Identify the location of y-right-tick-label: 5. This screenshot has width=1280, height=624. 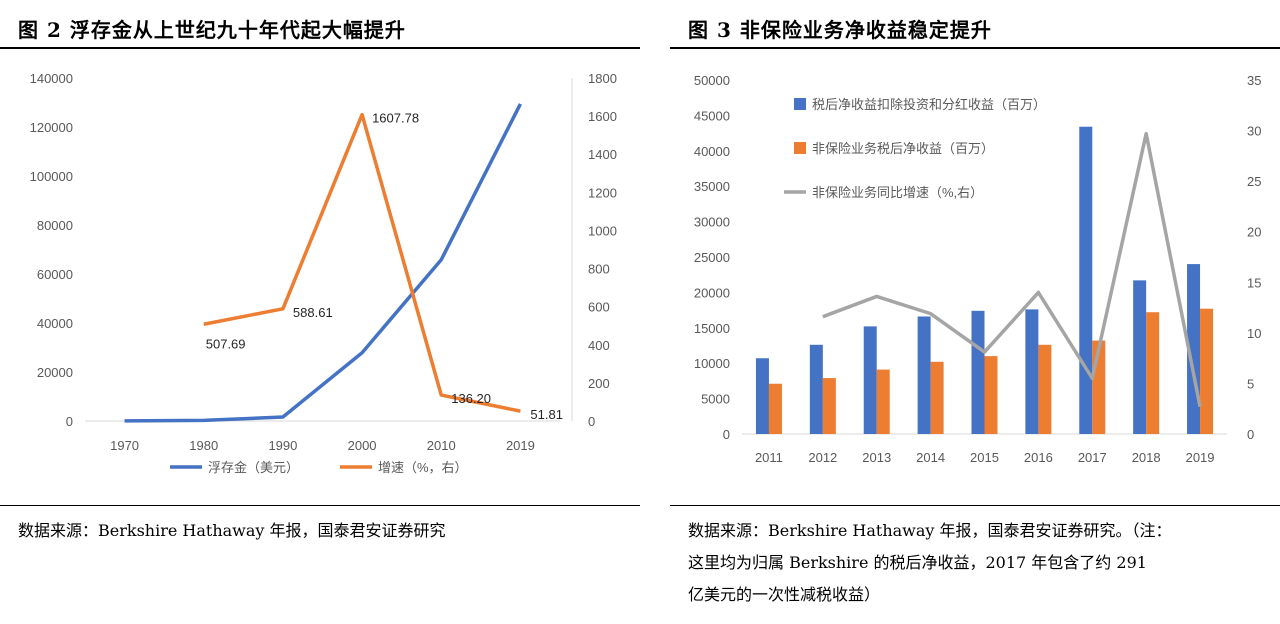
(1250, 383).